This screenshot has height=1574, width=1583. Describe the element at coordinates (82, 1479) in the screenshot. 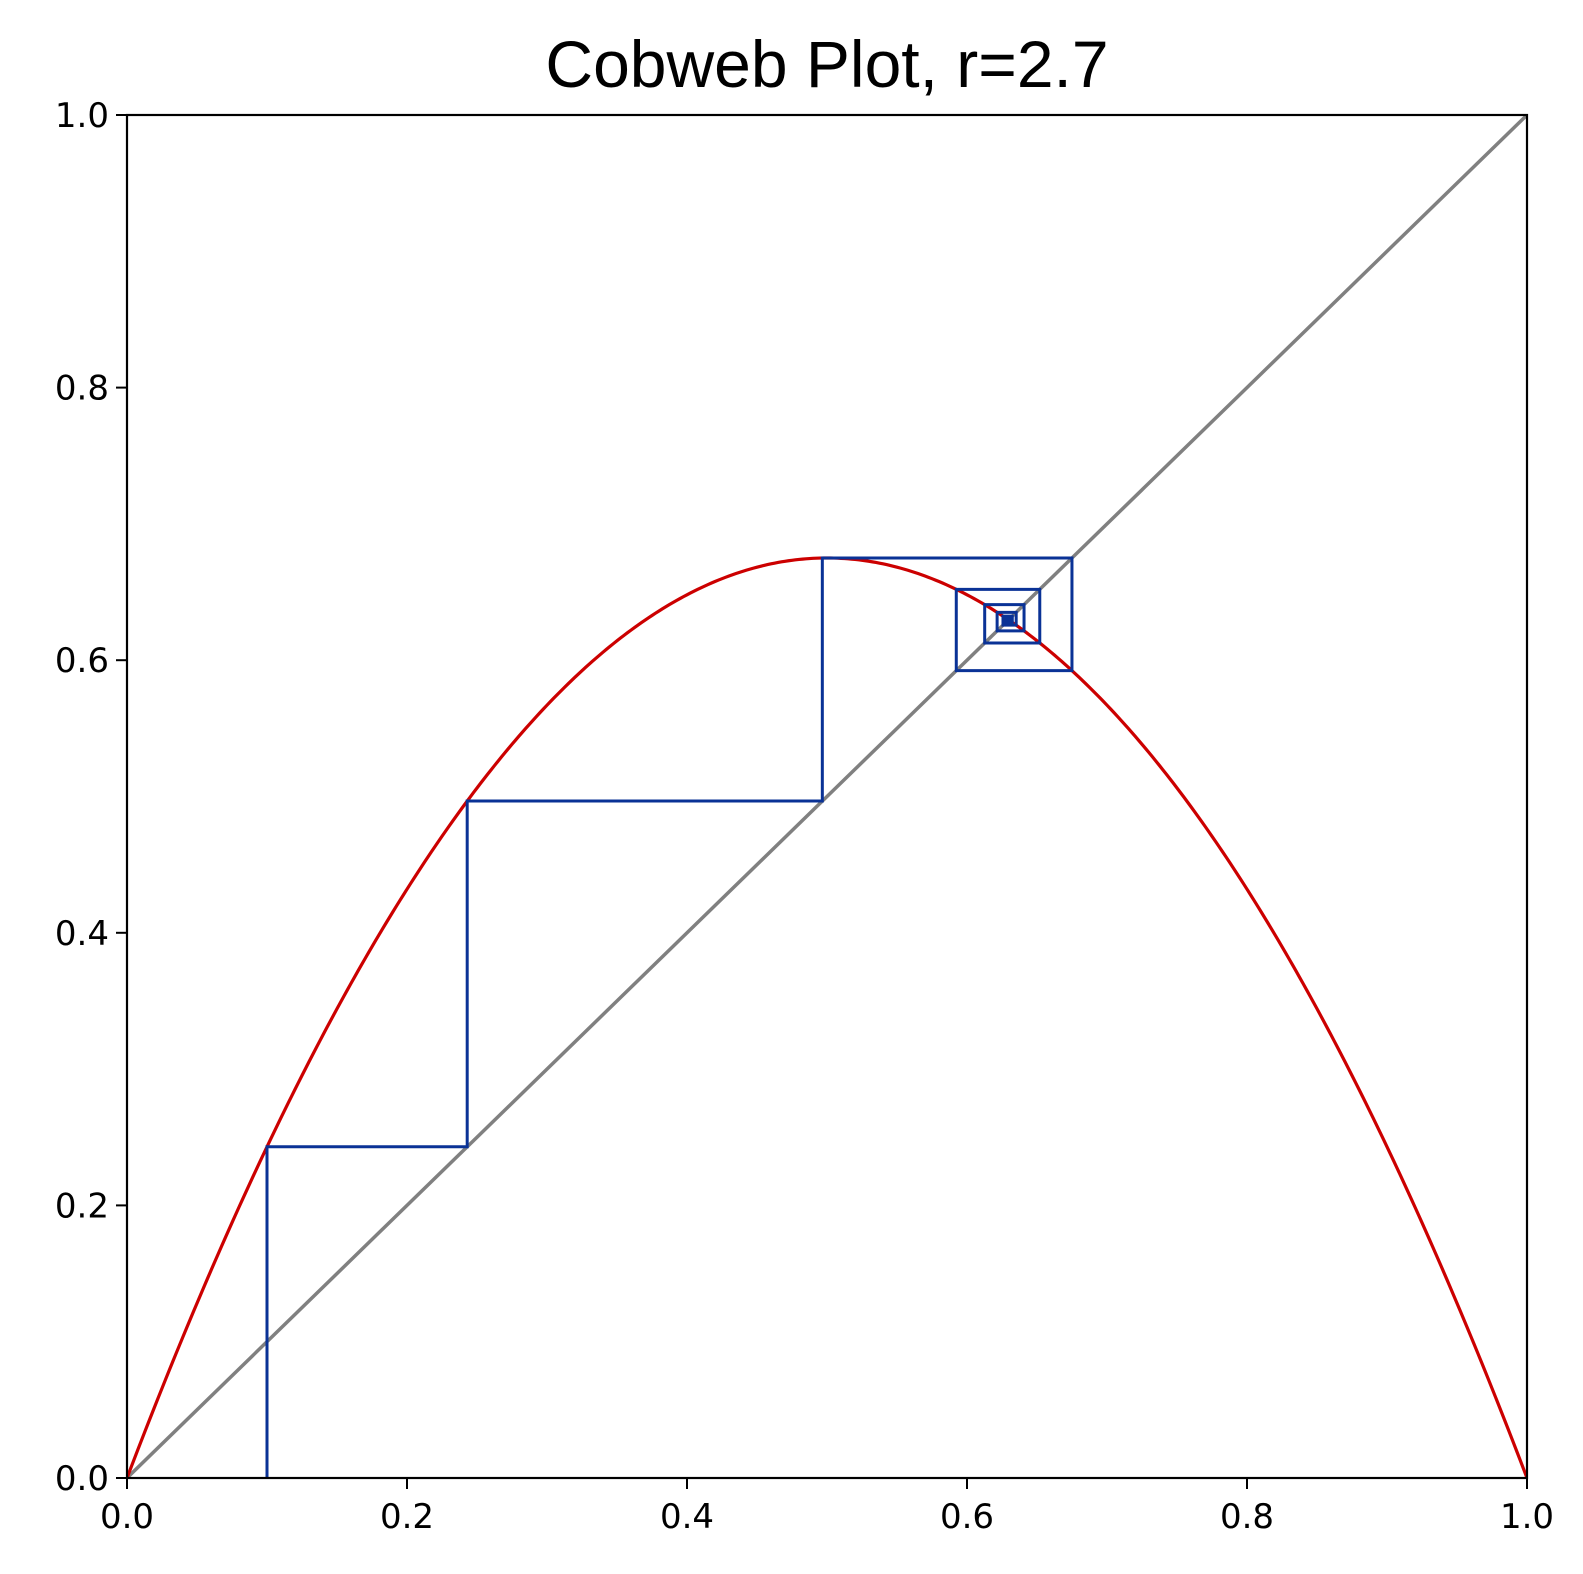

I see `y-tick-label: 0.0` at that location.